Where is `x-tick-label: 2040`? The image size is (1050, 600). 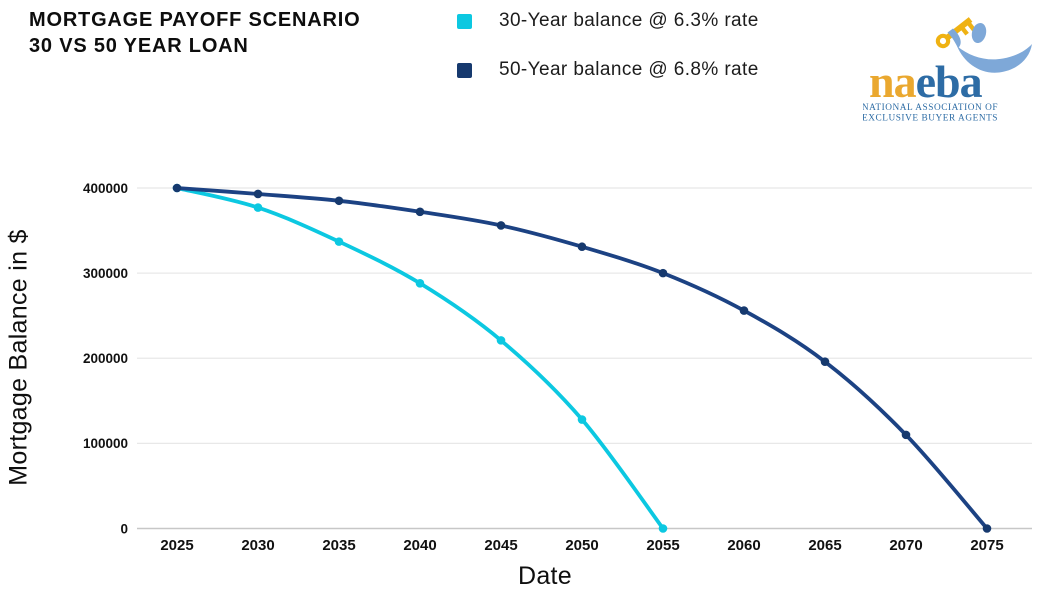 x-tick-label: 2040 is located at coordinates (419, 545).